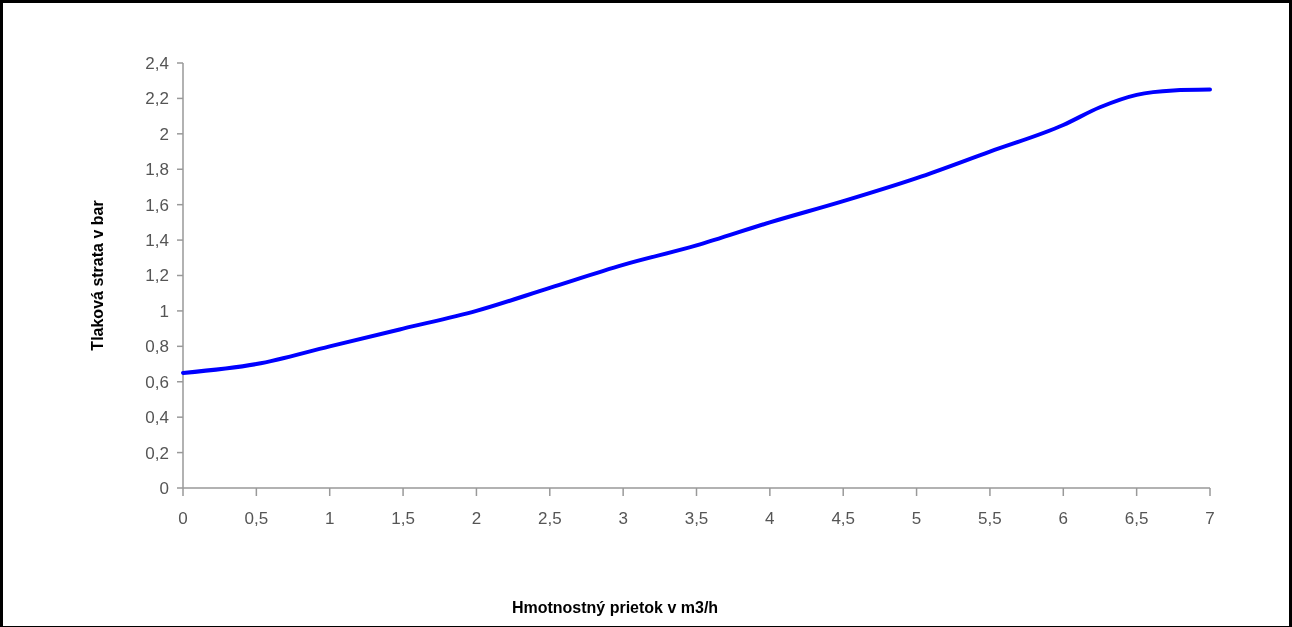  What do you see at coordinates (157, 382) in the screenshot?
I see `y-tick-label: 0,6` at bounding box center [157, 382].